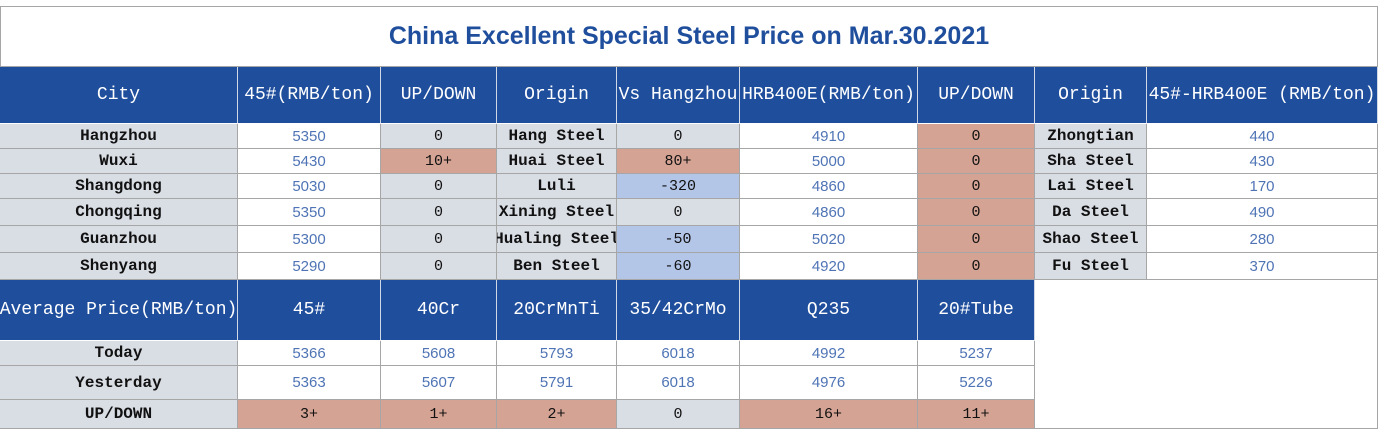 This screenshot has height=432, width=1380. Describe the element at coordinates (678, 95) in the screenshot. I see `header-cell: Vs Hangzhou` at that location.